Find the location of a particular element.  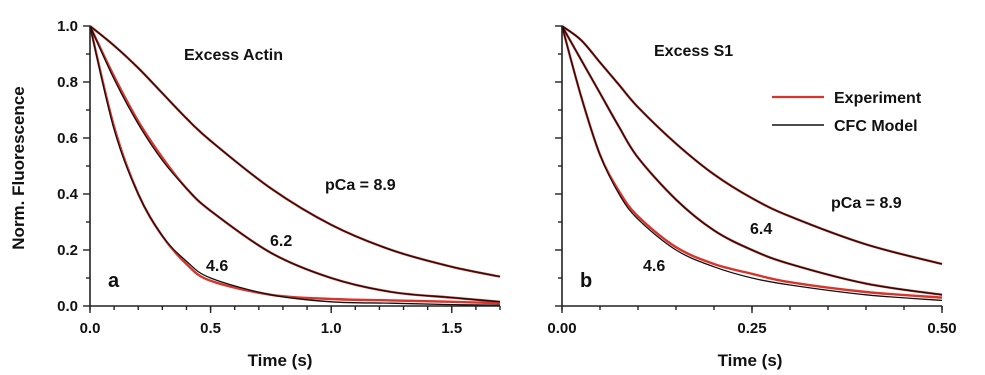

panel-b-x-tick-label: 0.00 is located at coordinates (561, 328).